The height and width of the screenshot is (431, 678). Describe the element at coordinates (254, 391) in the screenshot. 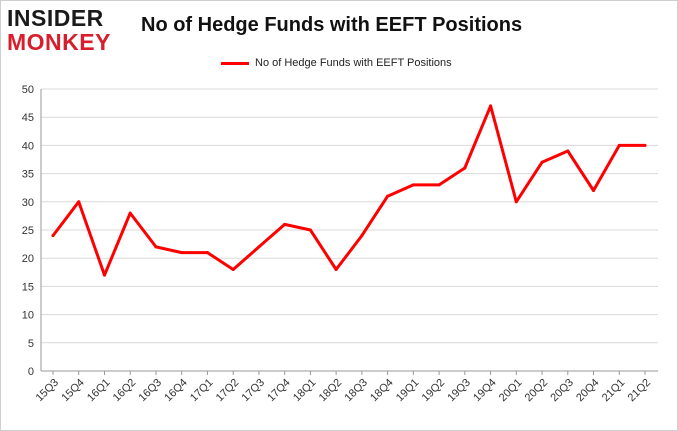

I see `x-tick-label: 17Q3` at that location.